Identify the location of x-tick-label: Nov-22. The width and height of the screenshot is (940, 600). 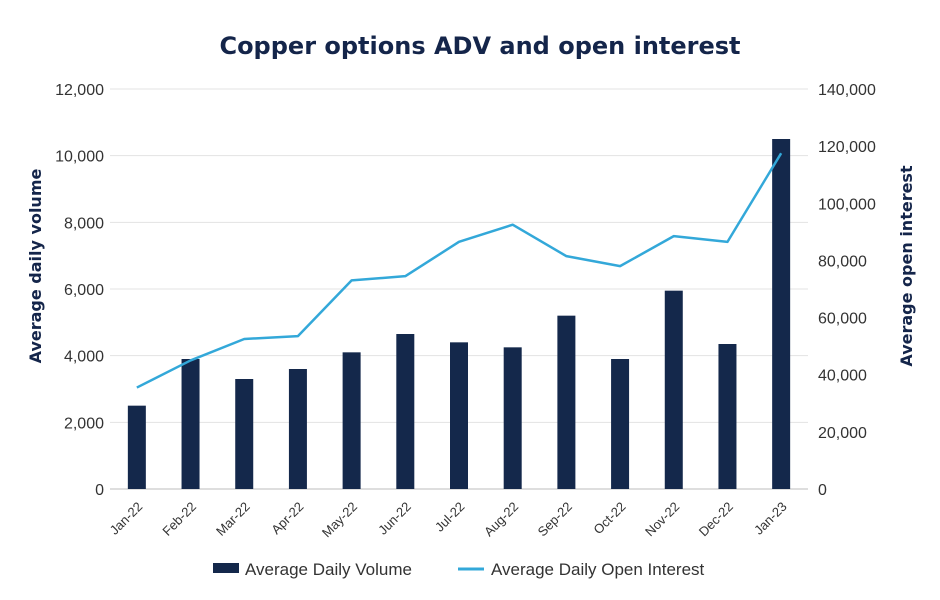
(662, 519).